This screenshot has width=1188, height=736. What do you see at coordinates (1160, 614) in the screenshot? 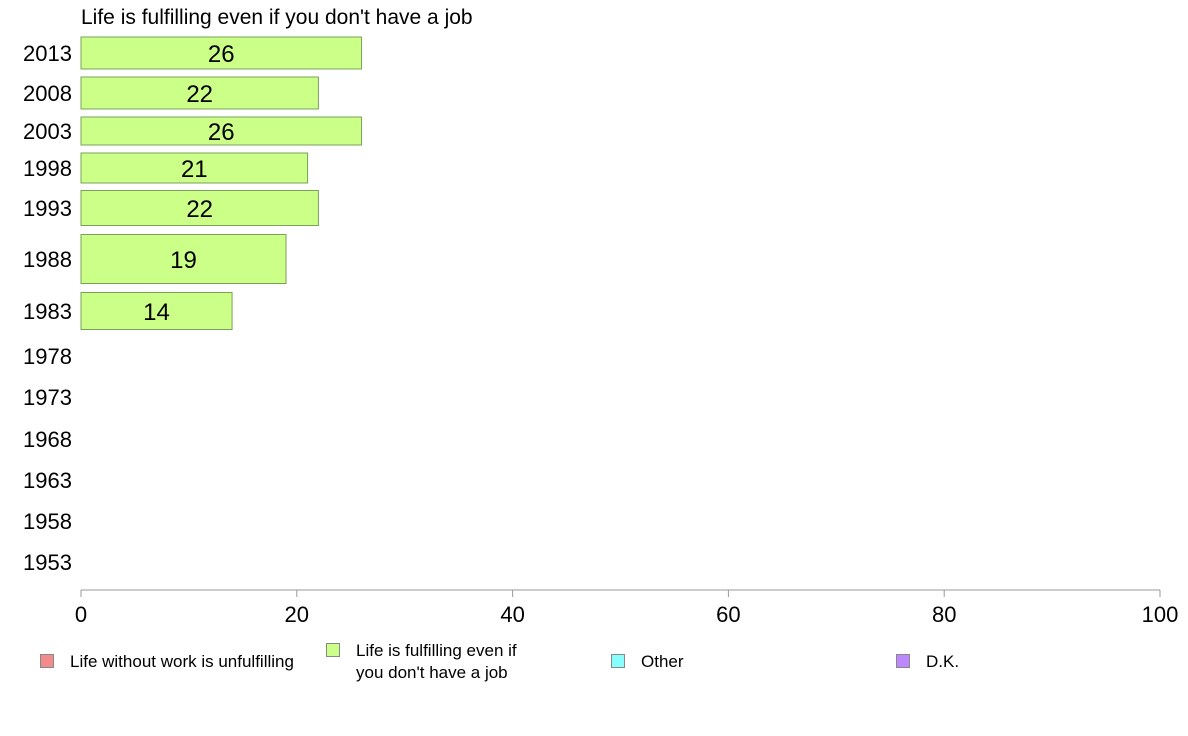
I see `x-tick-label: 100` at bounding box center [1160, 614].